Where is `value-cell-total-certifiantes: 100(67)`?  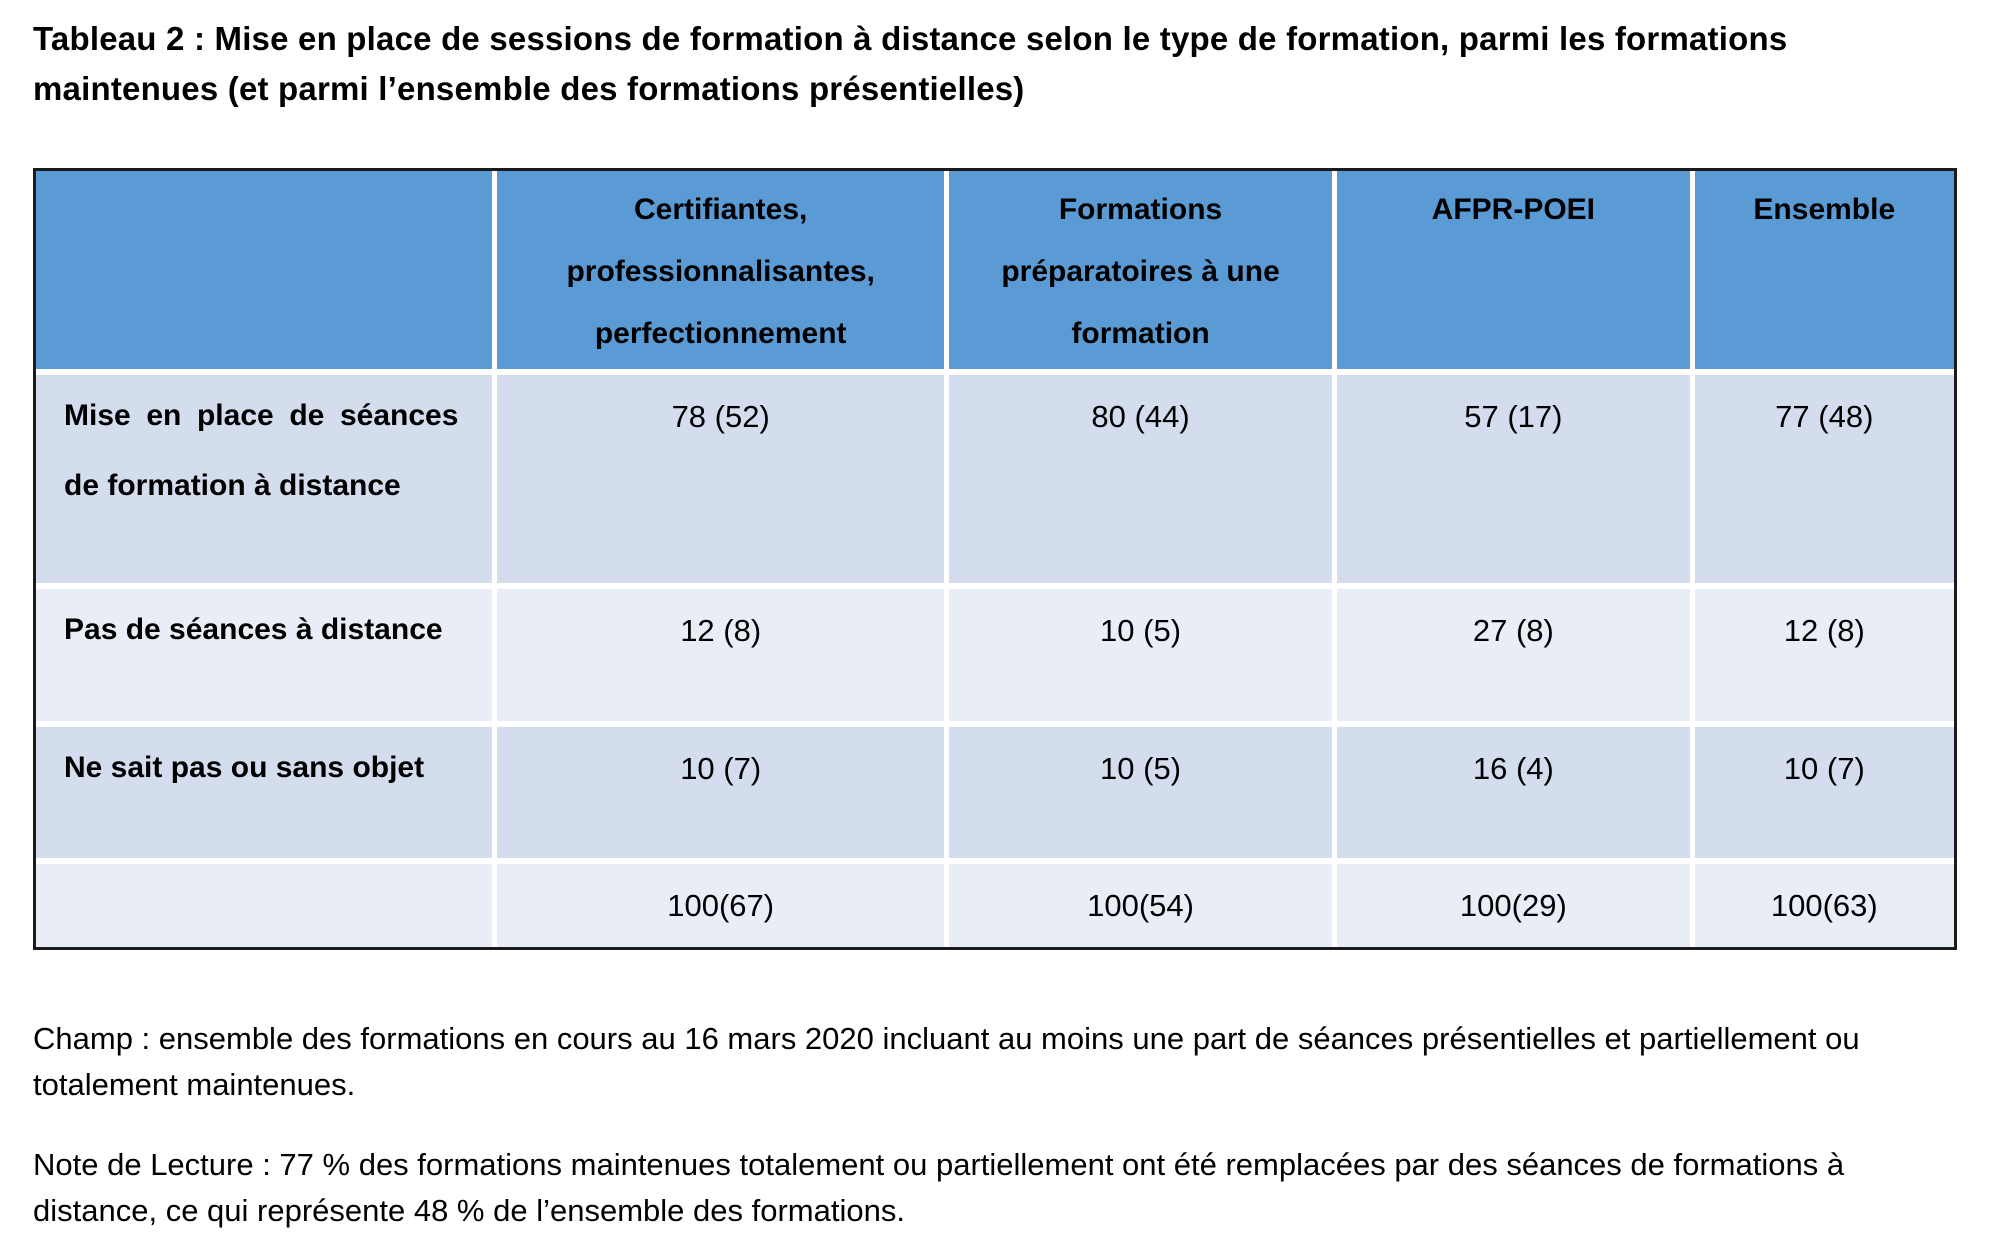
value-cell-total-certifiantes: 100(67) is located at coordinates (720, 905).